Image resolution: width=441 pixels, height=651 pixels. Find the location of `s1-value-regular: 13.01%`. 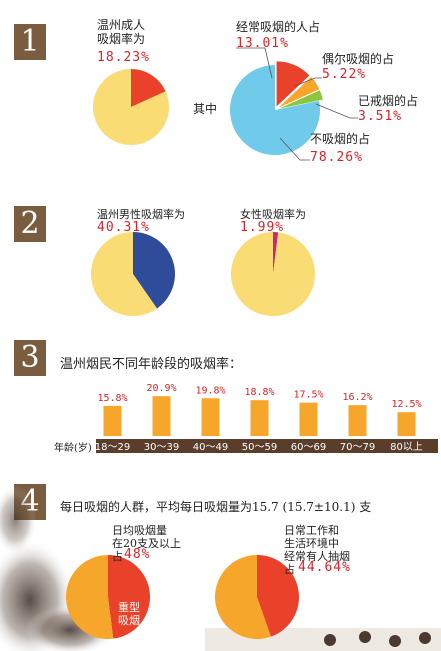

s1-value-regular: 13.01% is located at coordinates (262, 43).